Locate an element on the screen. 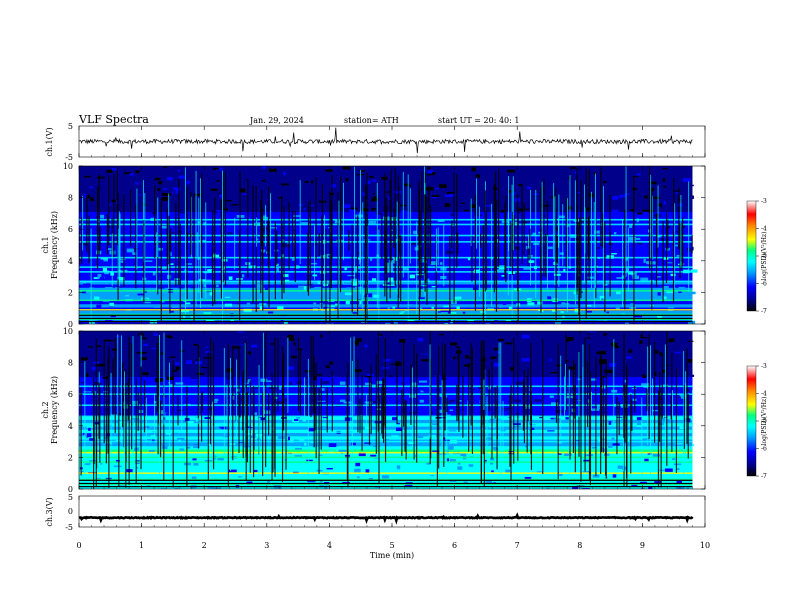 Image resolution: width=792 pixels, height=612 pixels. y-tick-label: 10 is located at coordinates (68, 166).